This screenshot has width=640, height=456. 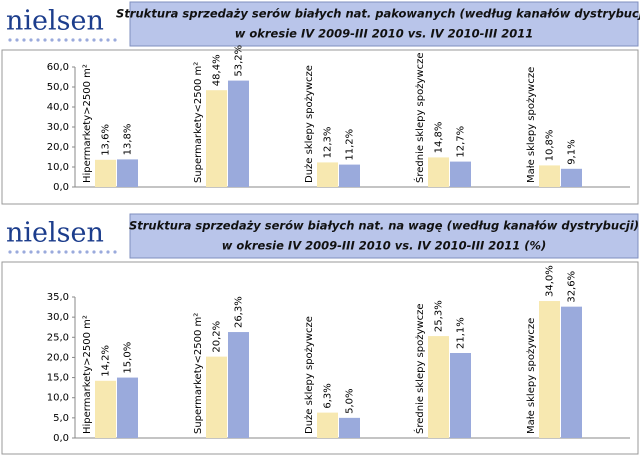 I want to click on y-tick-label: 35,0, so click(x=58, y=297).